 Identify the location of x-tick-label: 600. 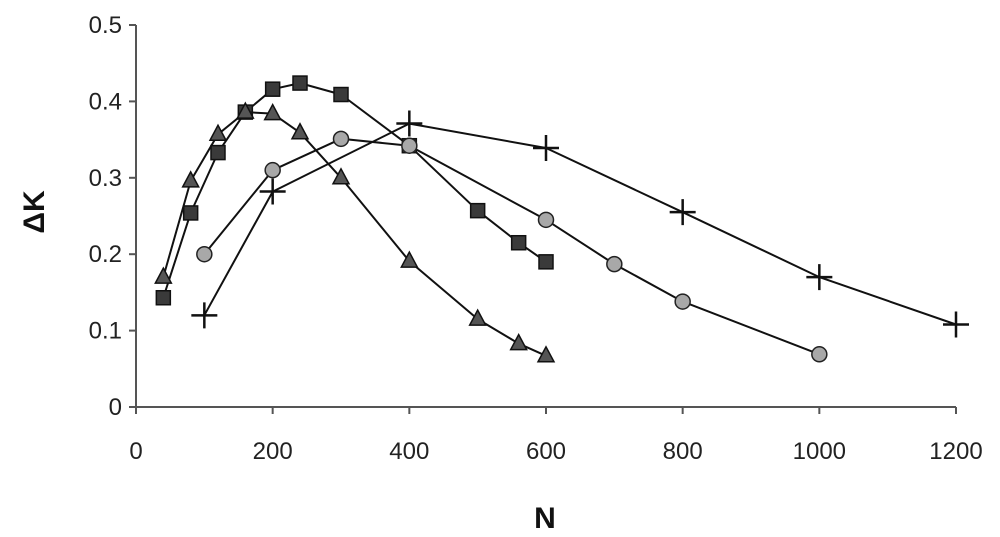
(546, 451).